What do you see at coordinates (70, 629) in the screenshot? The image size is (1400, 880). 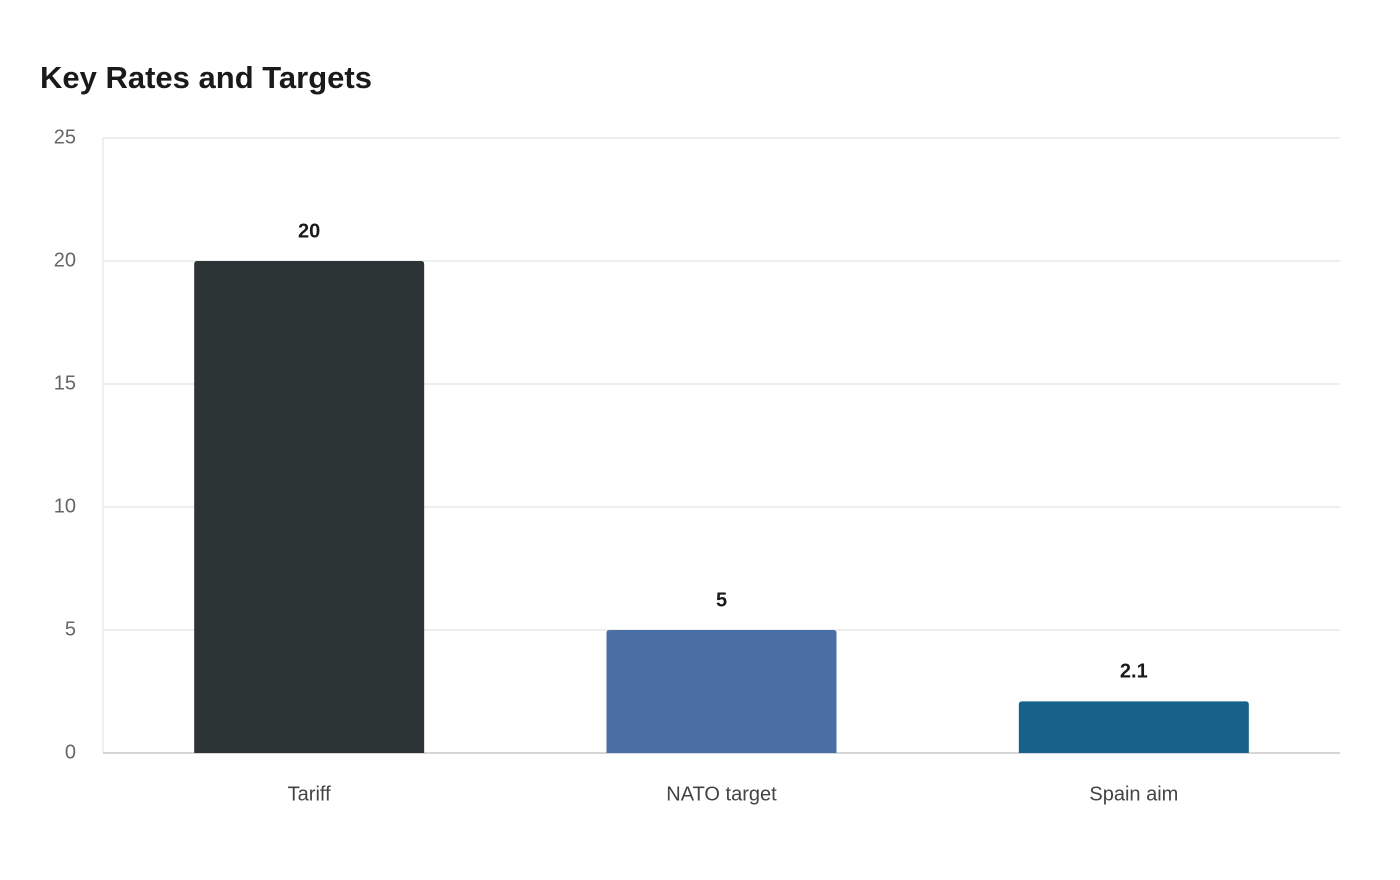 I see `y-tick-label: 5` at bounding box center [70, 629].